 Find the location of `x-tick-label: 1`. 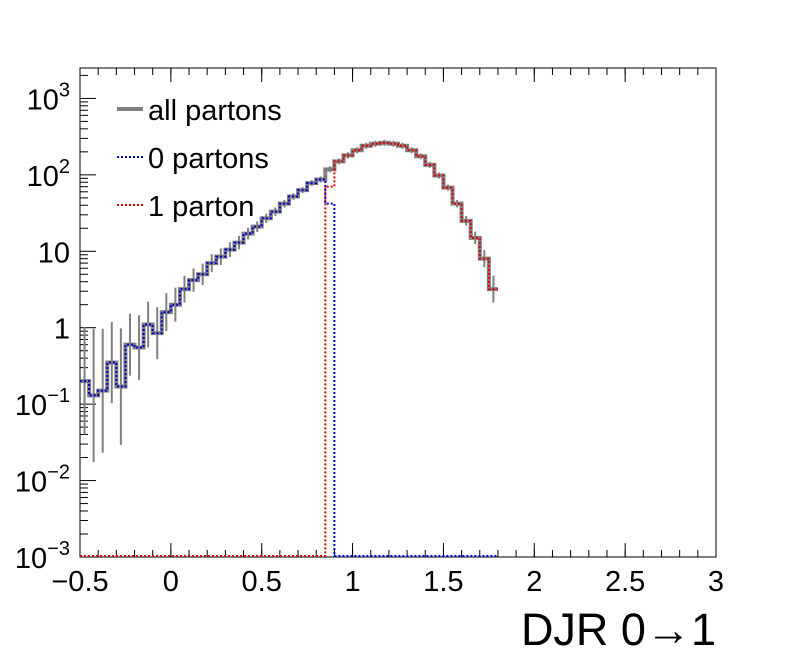

x-tick-label: 1 is located at coordinates (353, 582).